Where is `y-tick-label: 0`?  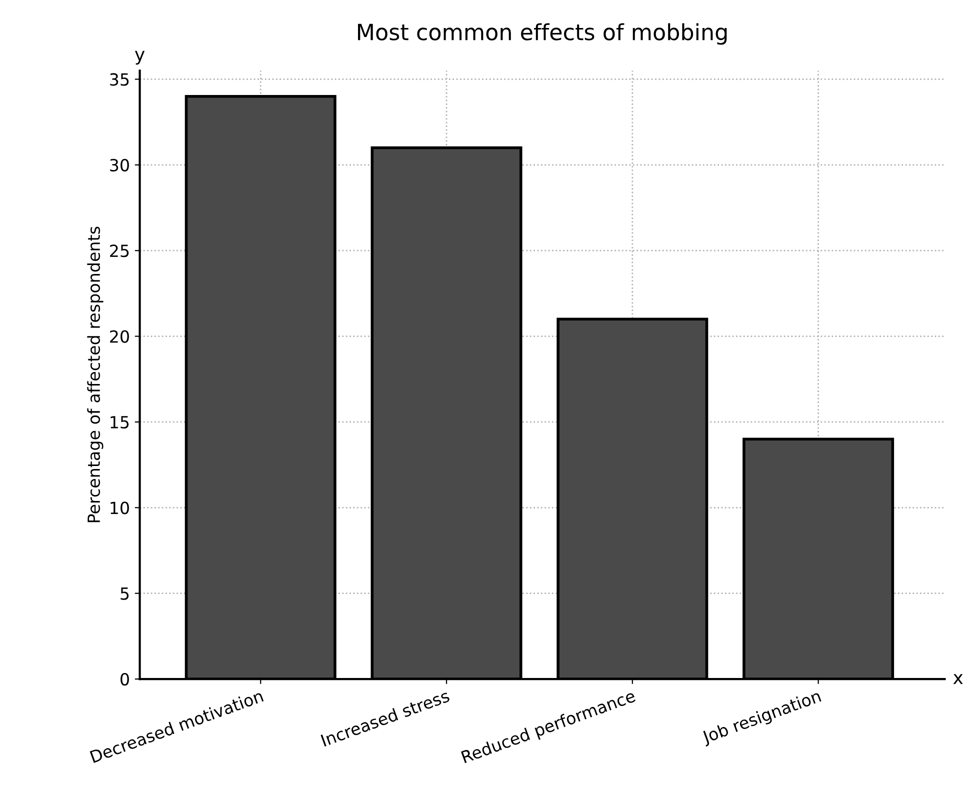 y-tick-label: 0 is located at coordinates (124, 679).